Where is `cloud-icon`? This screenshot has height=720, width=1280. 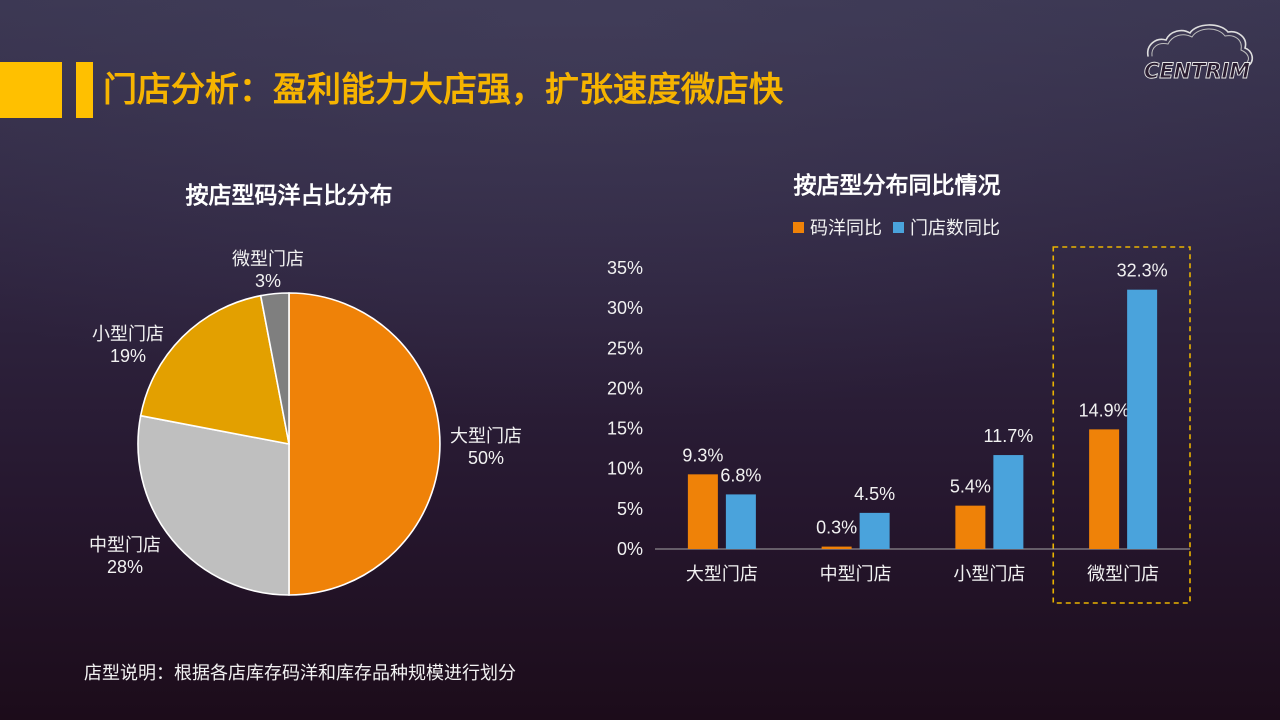
cloud-icon is located at coordinates (1200, 45).